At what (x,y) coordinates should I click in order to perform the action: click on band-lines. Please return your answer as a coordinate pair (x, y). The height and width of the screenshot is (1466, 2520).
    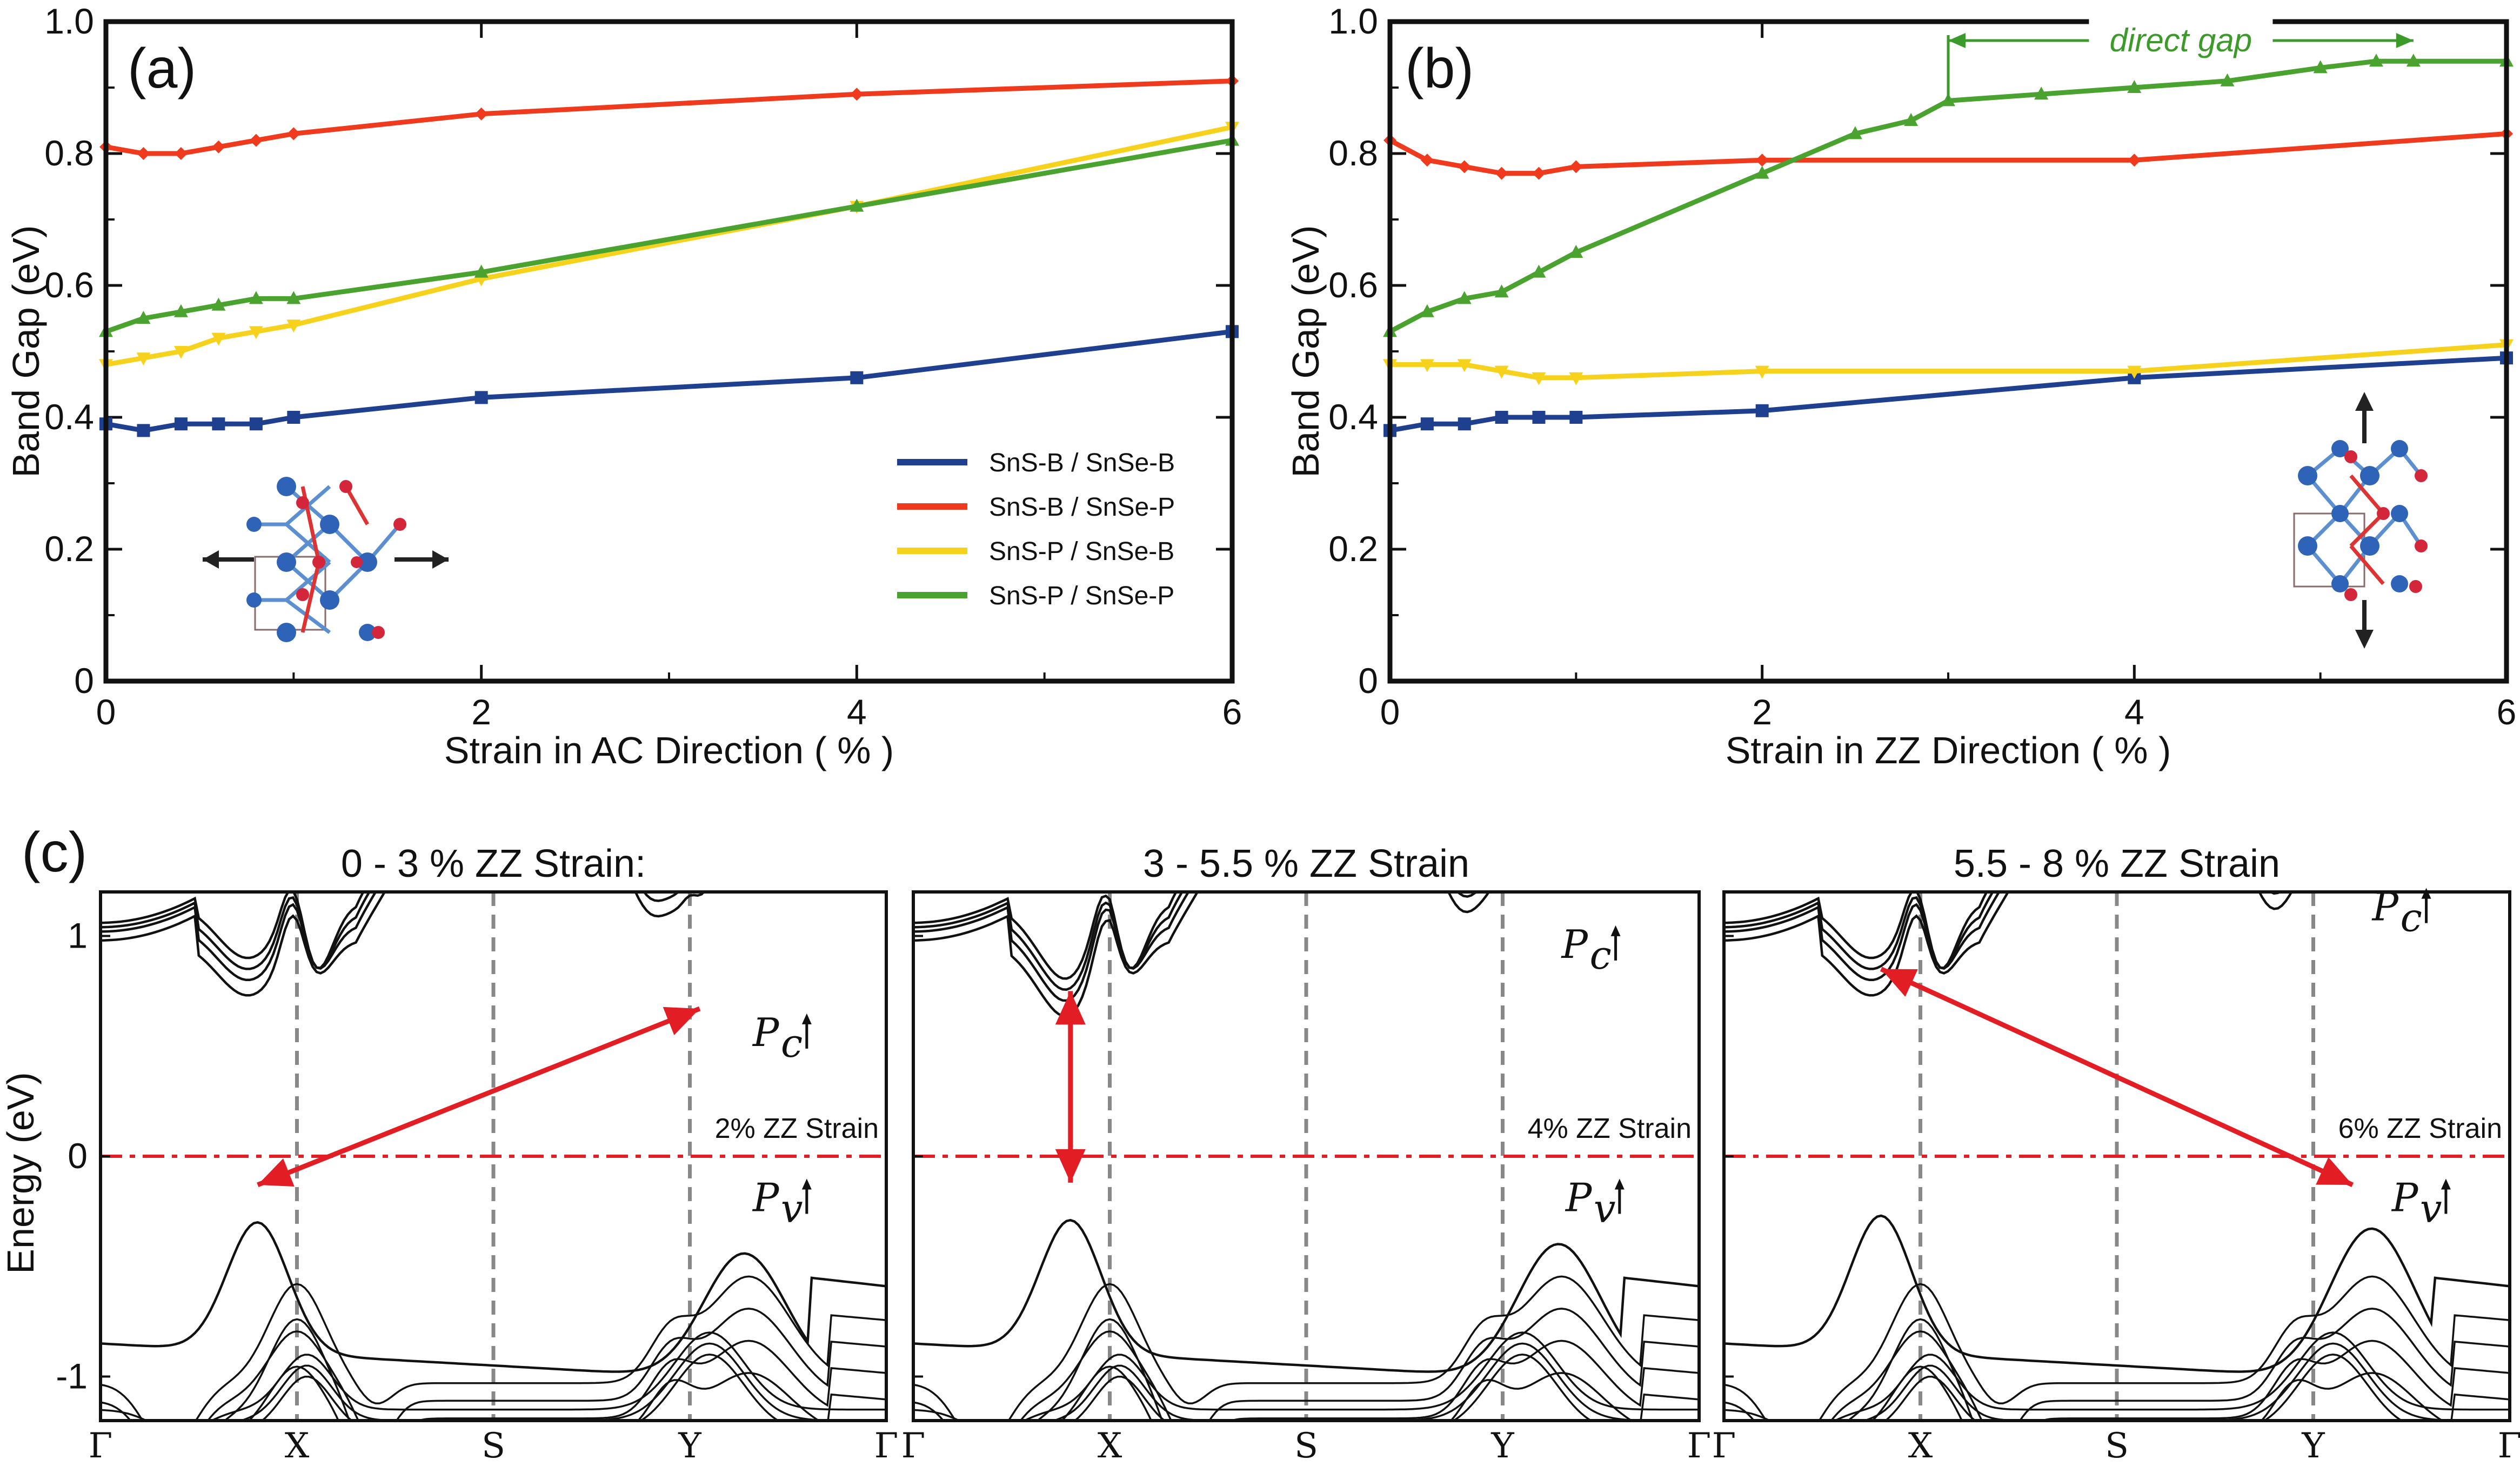
    Looking at the image, I should click on (493, 1157).